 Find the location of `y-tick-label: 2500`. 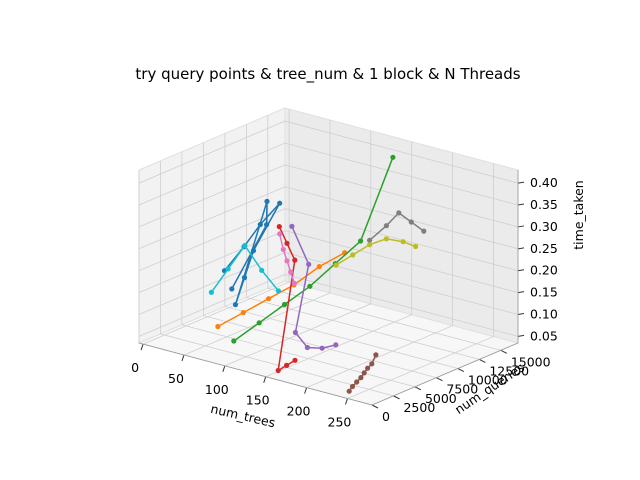

y-tick-label: 2500 is located at coordinates (419, 407).